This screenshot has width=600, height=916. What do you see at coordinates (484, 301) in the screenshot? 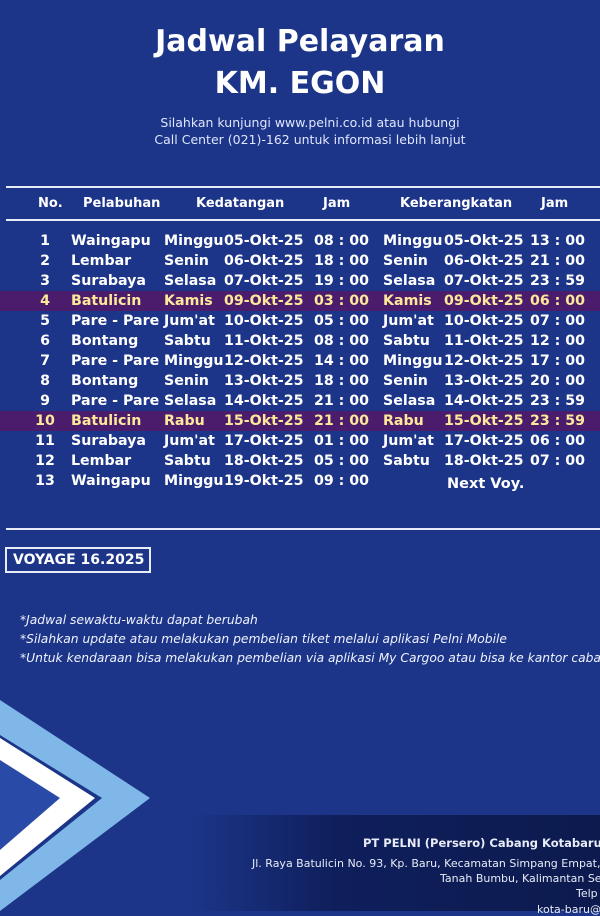
I see `row-departure-date: 09-Okt-25` at bounding box center [484, 301].